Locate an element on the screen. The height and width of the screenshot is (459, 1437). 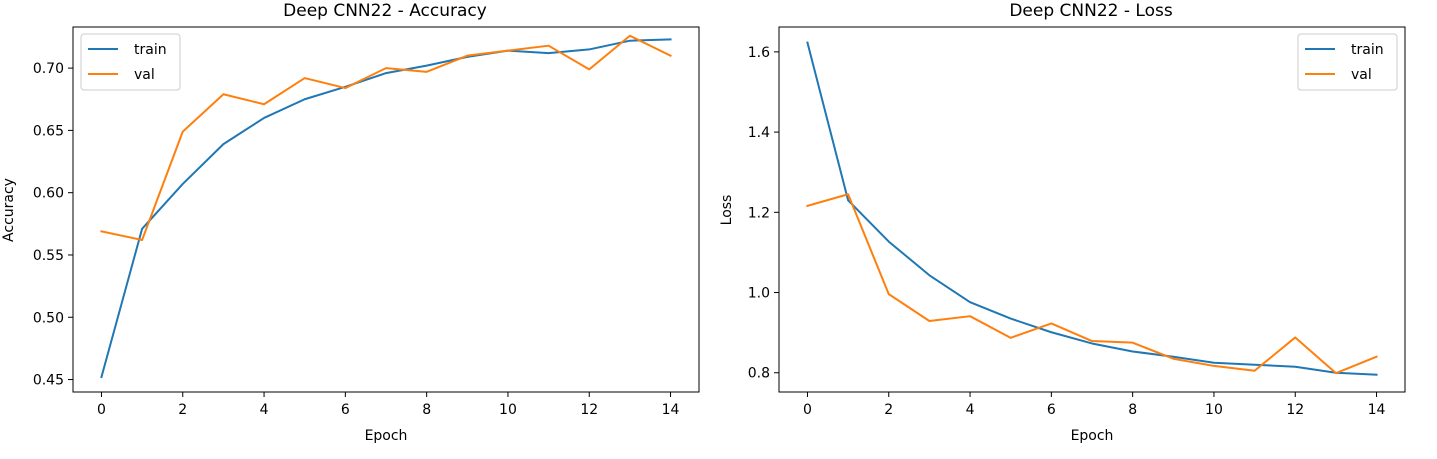
loss-x-tick-label: 12 is located at coordinates (1295, 410).